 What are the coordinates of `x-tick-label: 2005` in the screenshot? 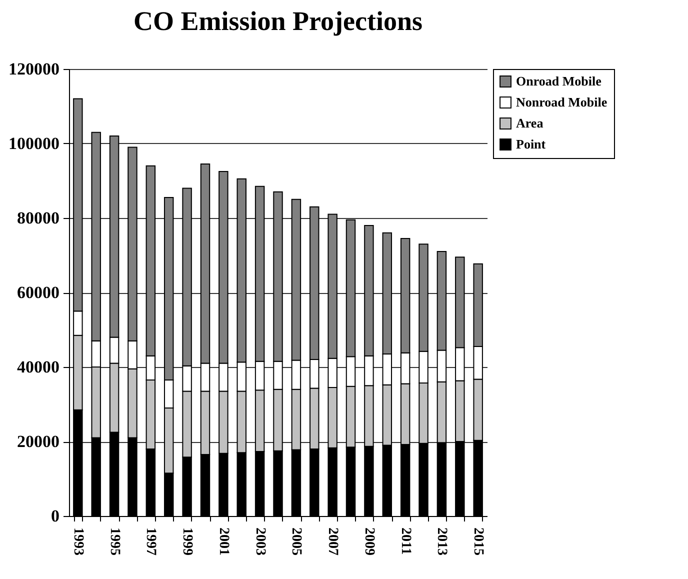 It's located at (296, 542).